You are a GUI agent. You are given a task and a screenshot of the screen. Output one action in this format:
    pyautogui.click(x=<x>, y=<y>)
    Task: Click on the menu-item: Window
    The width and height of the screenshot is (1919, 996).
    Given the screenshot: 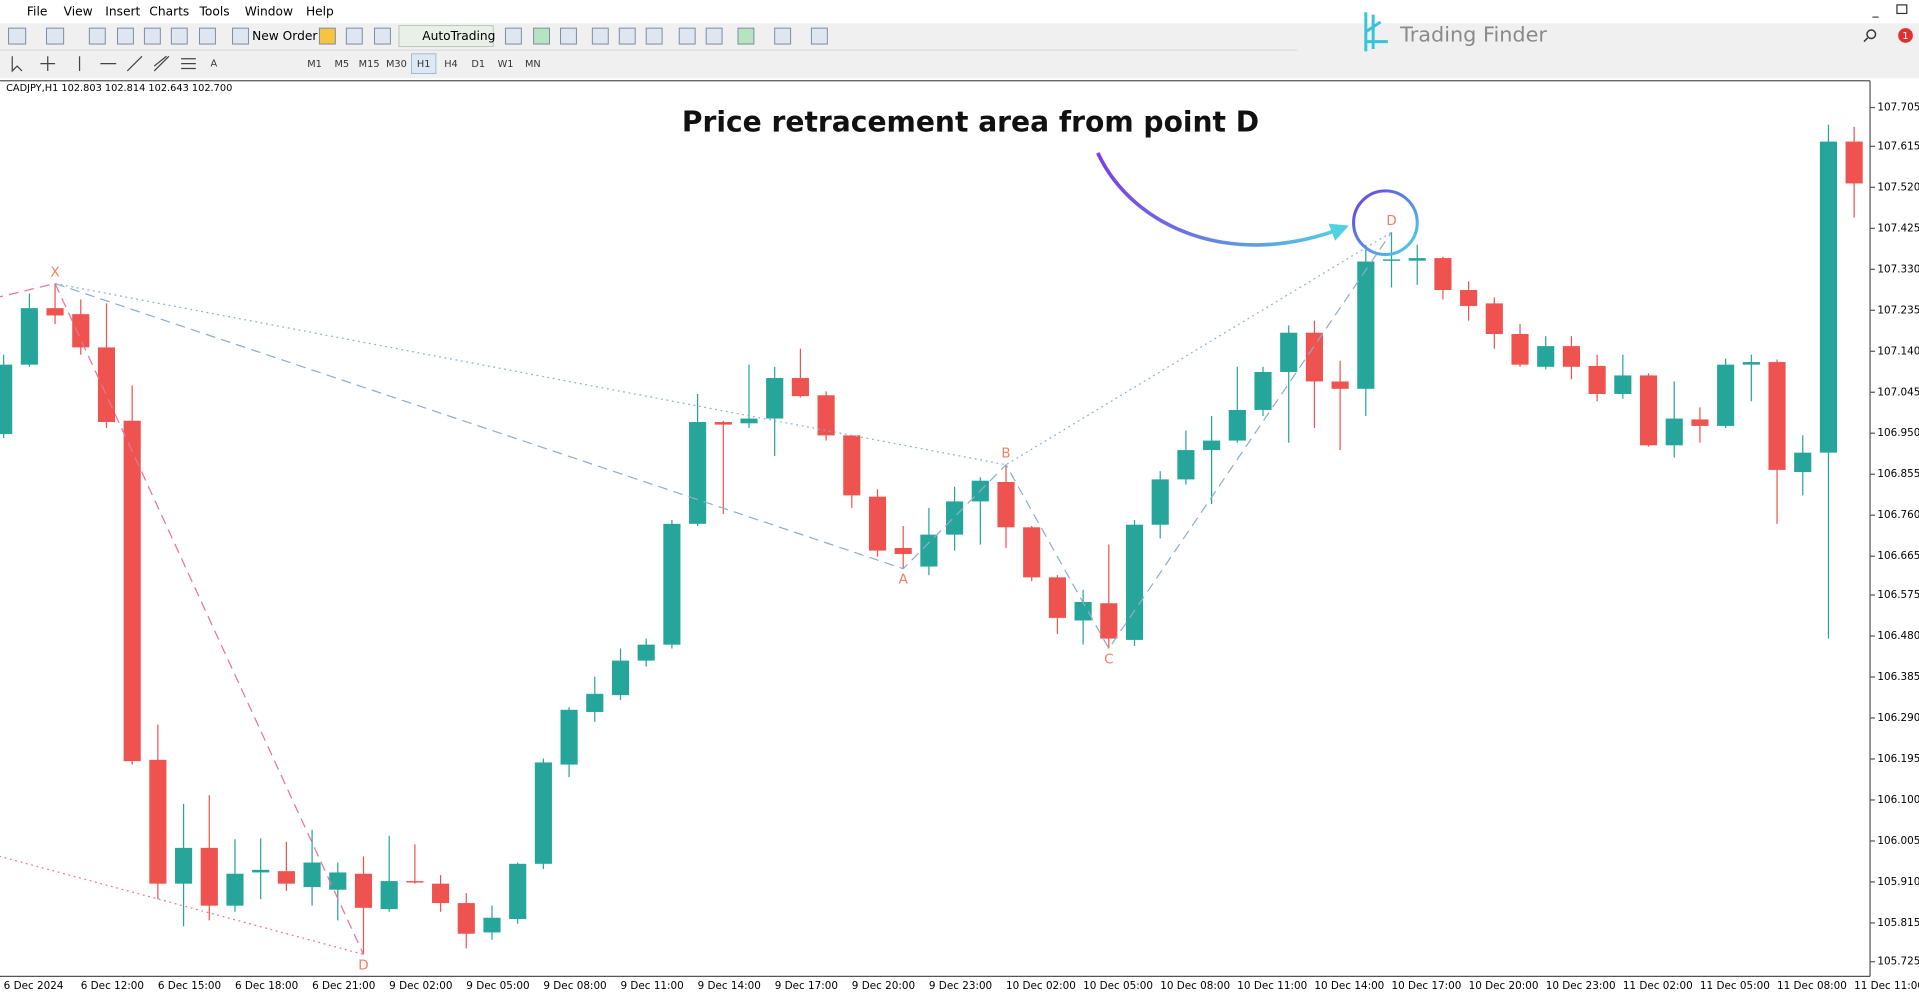 What is the action you would take?
    pyautogui.click(x=269, y=12)
    